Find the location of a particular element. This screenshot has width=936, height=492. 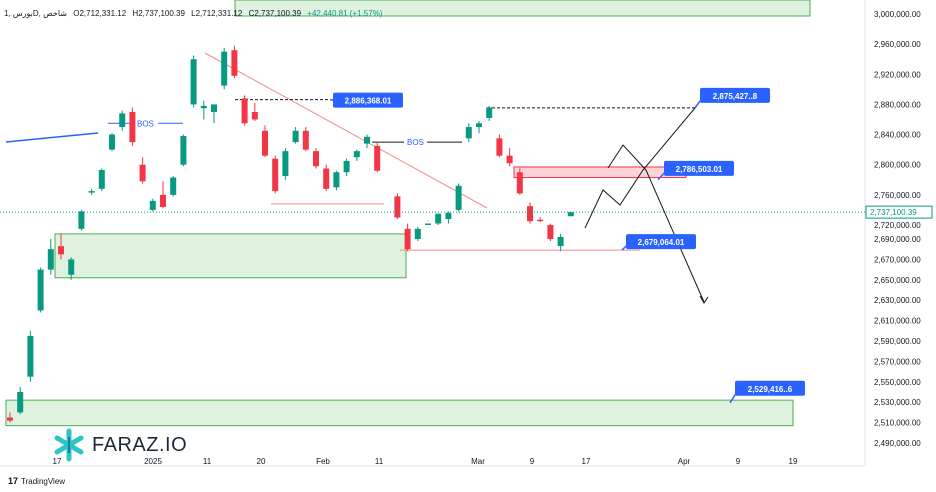

y-tick-label: 2,550,000.00 is located at coordinates (897, 382).